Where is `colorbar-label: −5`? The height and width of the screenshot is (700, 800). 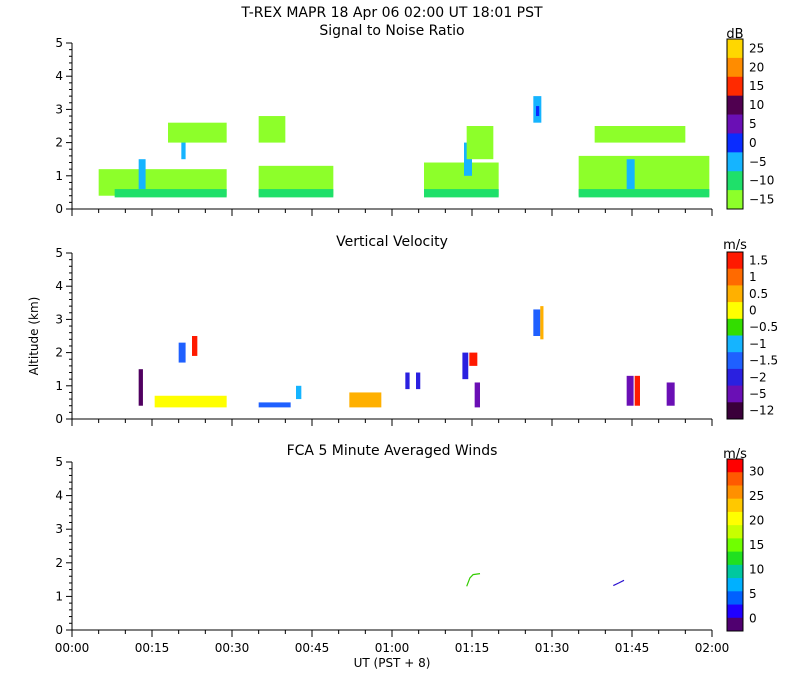 colorbar-label: −5 is located at coordinates (758, 162).